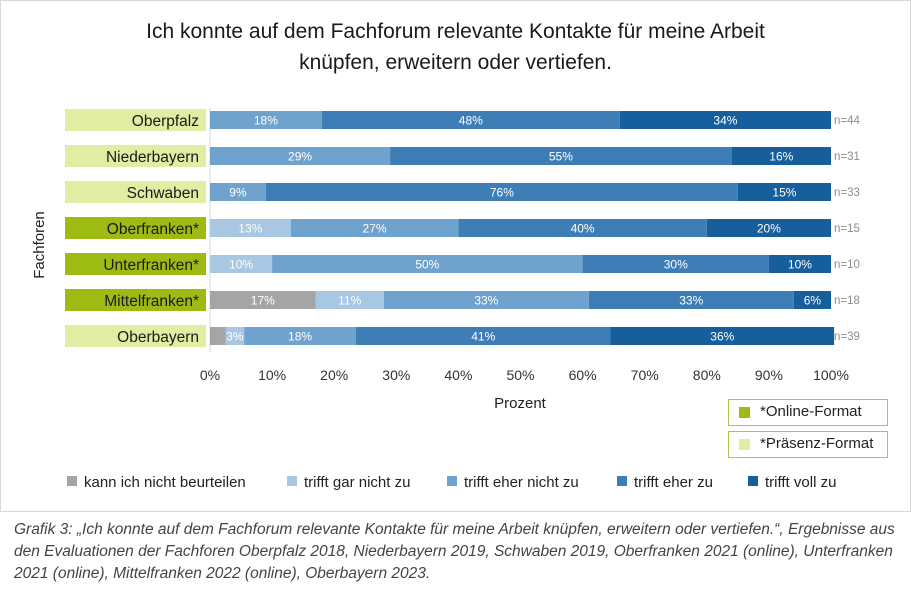  I want to click on x-tick-label: 40%, so click(458, 375).